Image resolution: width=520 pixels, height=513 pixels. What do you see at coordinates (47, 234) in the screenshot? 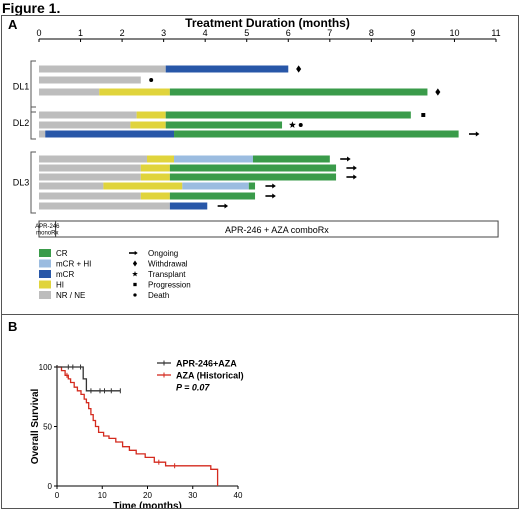
I see `mono-phase-label: monoRx` at bounding box center [47, 234].